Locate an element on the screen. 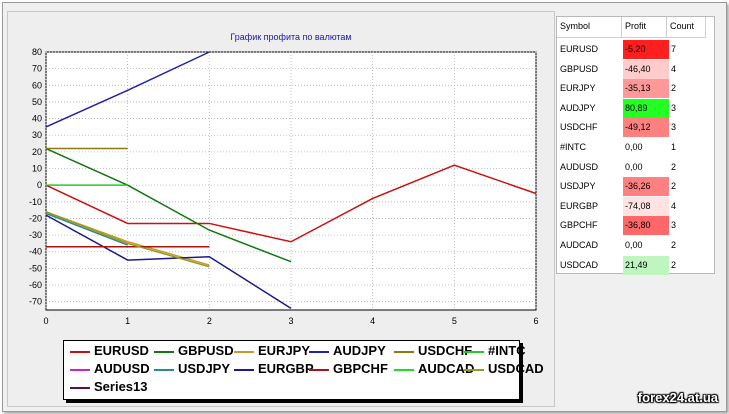  legend-label: EURUSD is located at coordinates (121, 350).